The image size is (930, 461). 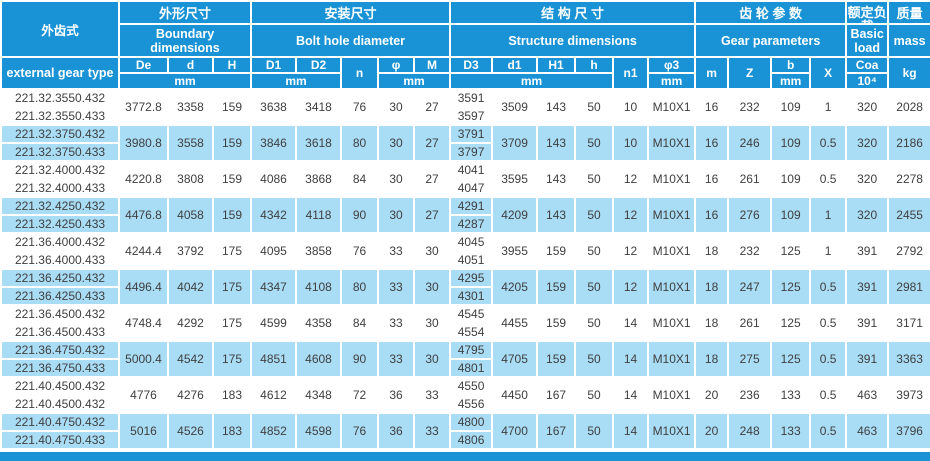 I want to click on cell-D3: 4801, so click(x=471, y=368).